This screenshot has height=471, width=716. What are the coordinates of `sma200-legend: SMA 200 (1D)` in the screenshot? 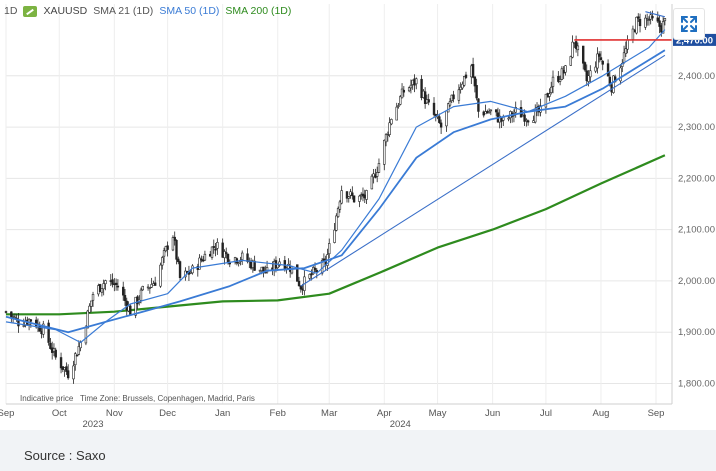 It's located at (258, 11).